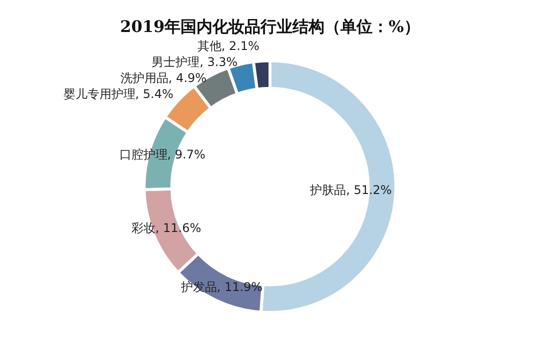 This screenshot has width=540, height=340. I want to click on slice-label: 婴儿专用护理, 5.4%, so click(118, 94).